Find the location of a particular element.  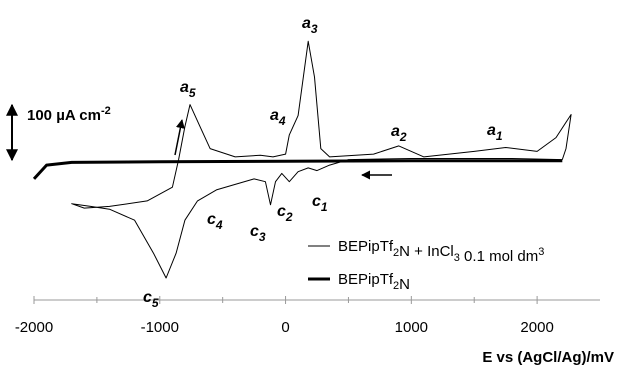

x-axis-label: E vs (AgCl/Ag)/mV is located at coordinates (548, 357).